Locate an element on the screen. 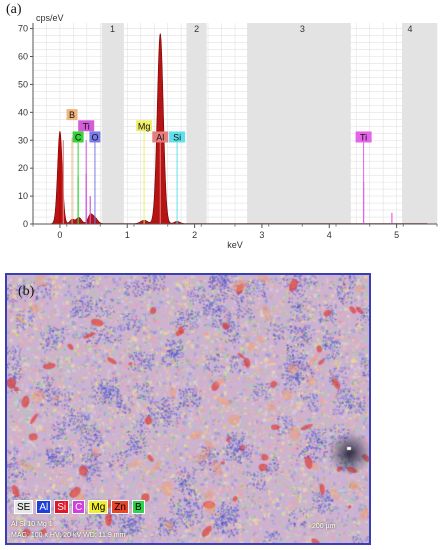 The width and height of the screenshot is (443, 550). legend-chip-zn: Zn is located at coordinates (120, 507).